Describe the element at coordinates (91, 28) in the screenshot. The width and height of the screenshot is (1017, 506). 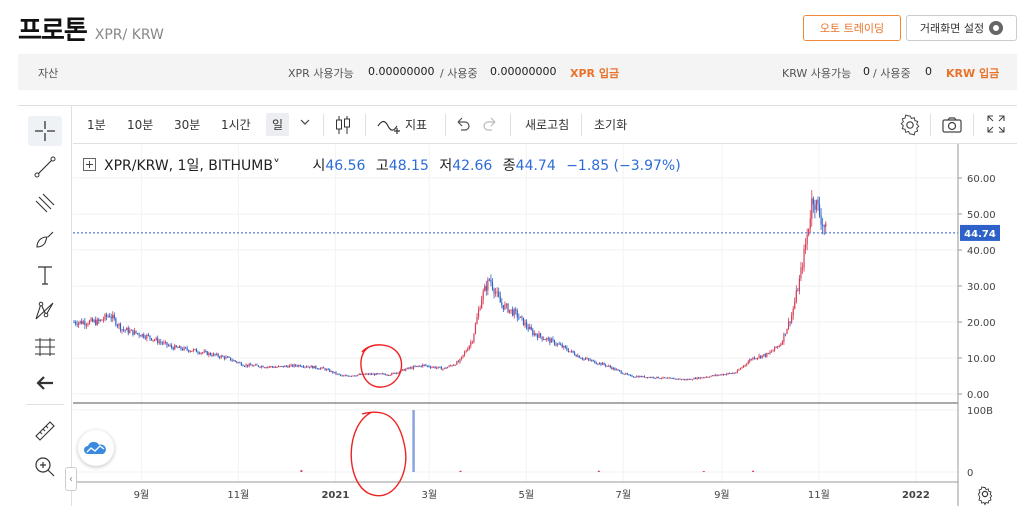
I see `title-row: 프로톤 XPR/ KRW` at that location.